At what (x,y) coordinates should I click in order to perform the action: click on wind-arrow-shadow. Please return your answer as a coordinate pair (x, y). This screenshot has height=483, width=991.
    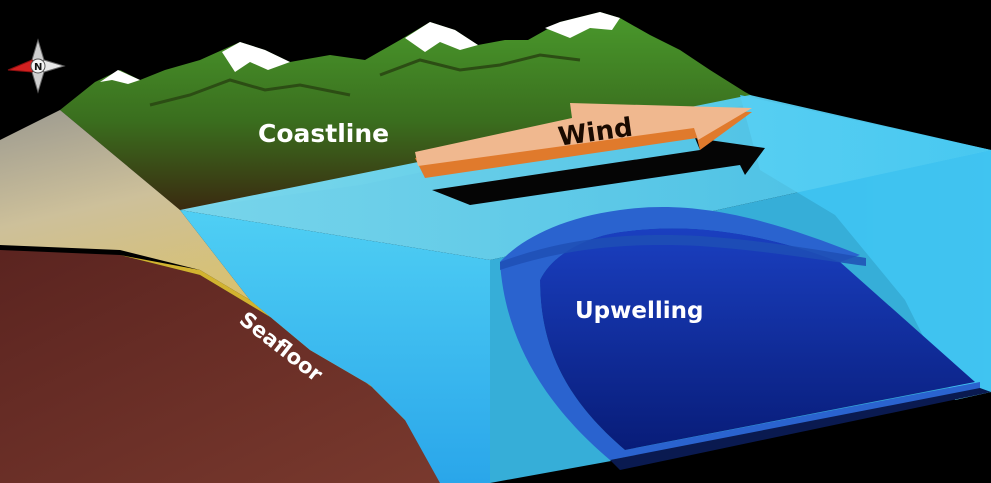
    Looking at the image, I should click on (598, 171).